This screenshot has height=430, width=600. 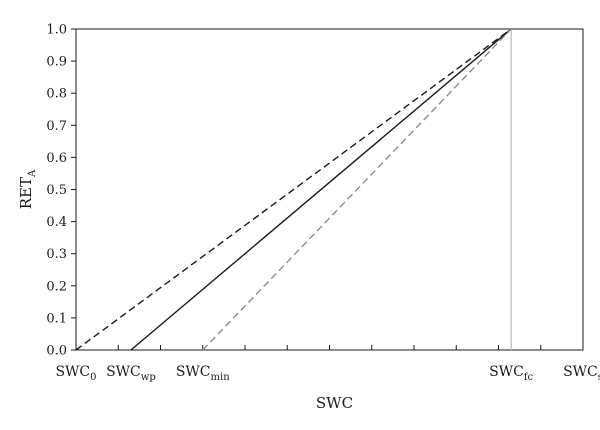 What do you see at coordinates (581, 373) in the screenshot?
I see `x-category-label-s: SWCs` at bounding box center [581, 373].